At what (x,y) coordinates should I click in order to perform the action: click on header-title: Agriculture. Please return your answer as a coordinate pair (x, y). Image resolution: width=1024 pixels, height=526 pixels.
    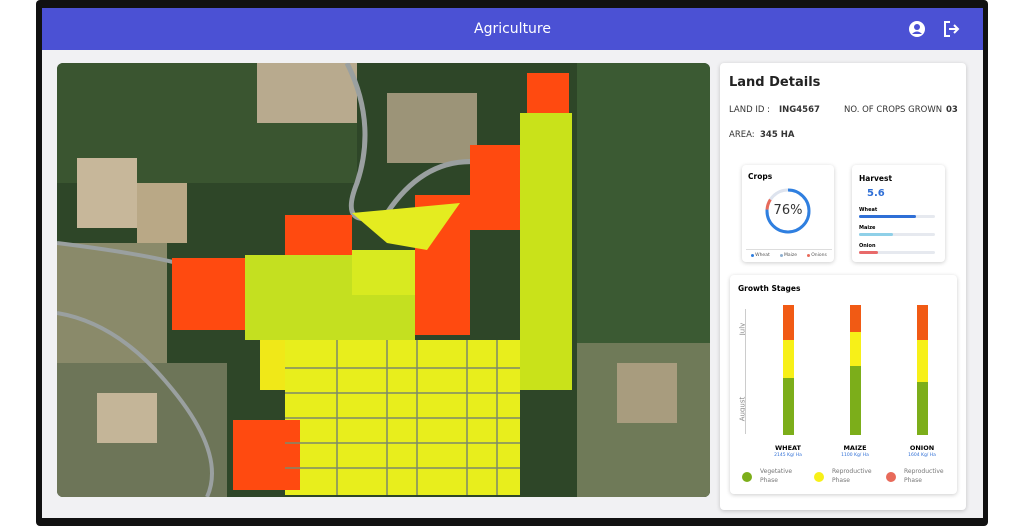
    Looking at the image, I should click on (512, 29).